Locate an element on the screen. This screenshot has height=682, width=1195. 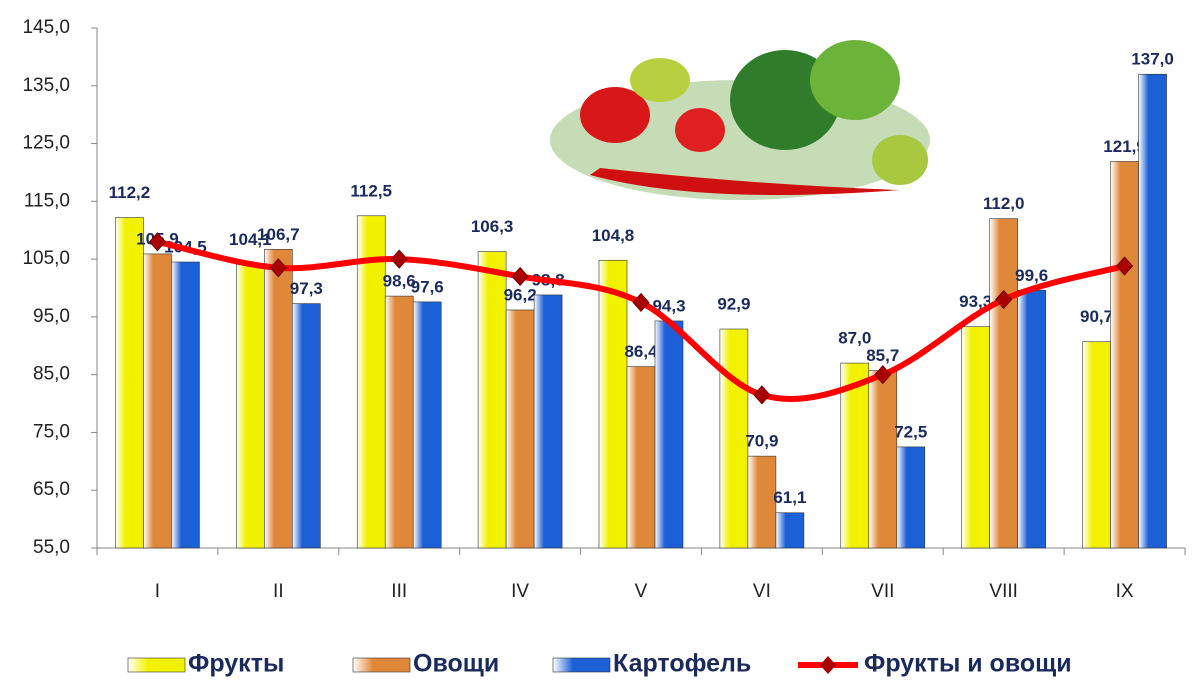
y-tick-label: 105,0 is located at coordinates (46, 258).